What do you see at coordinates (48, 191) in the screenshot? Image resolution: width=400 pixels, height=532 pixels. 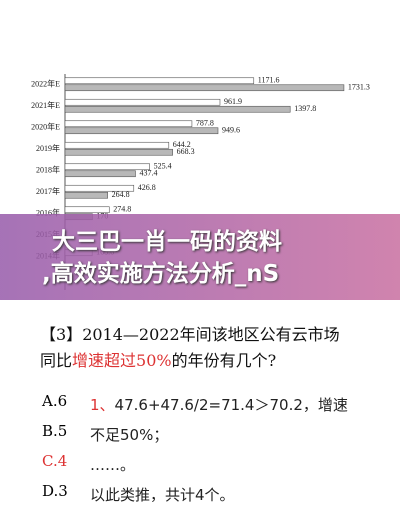 I see `y-tick-label: 2017年` at bounding box center [48, 191].